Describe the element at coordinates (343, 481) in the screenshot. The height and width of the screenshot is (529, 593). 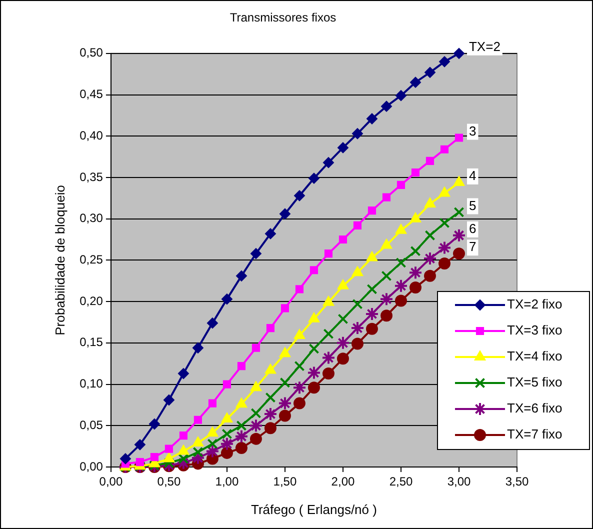
I see `x-tick-label: 2,00` at that location.